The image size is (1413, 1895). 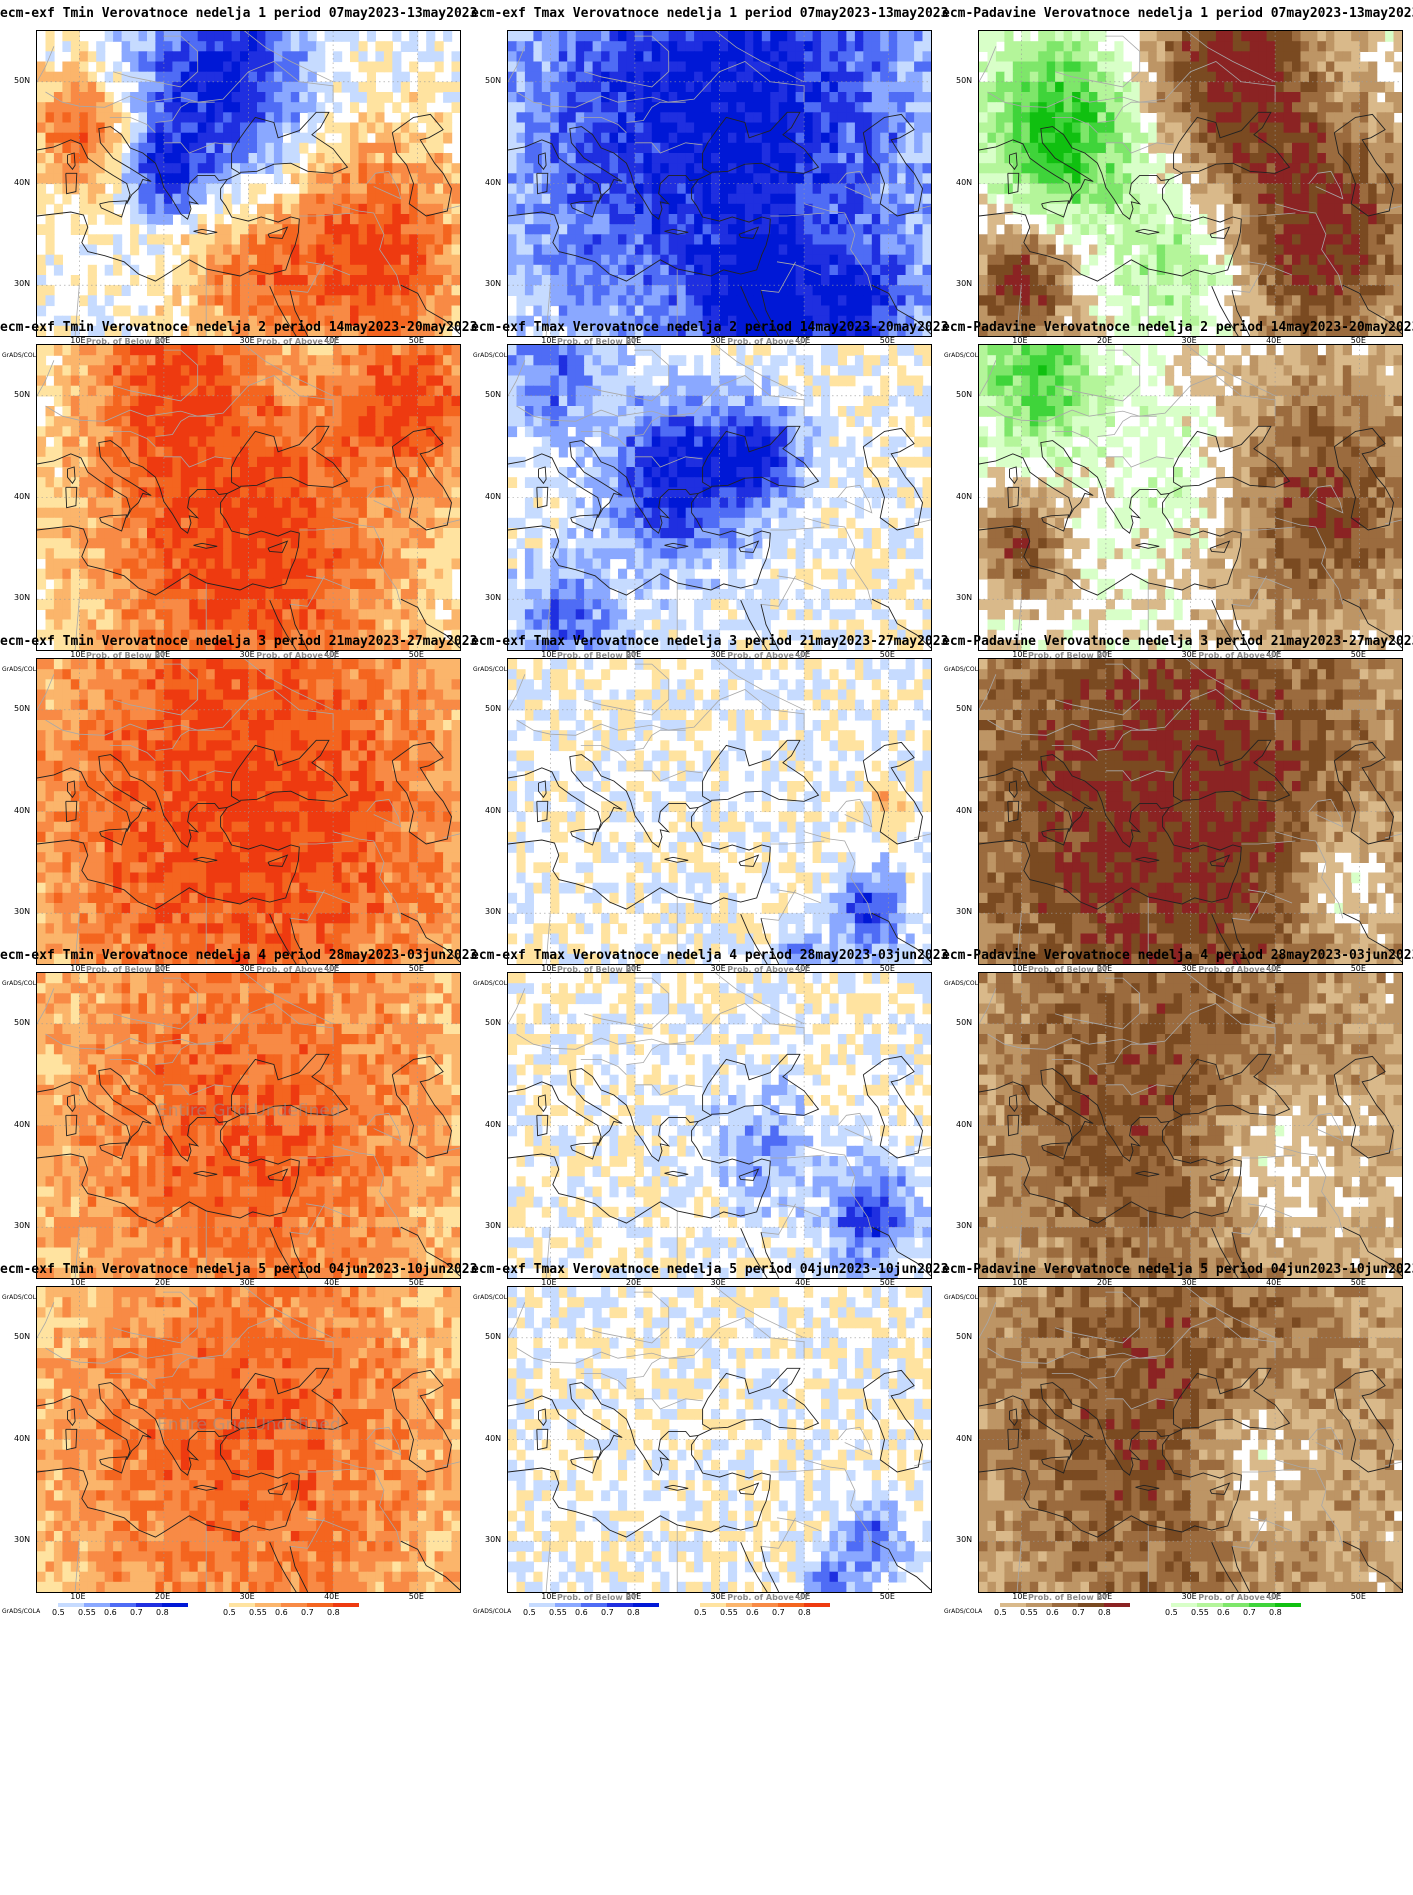 What do you see at coordinates (71, 183) in the screenshot?
I see `coastline` at bounding box center [71, 183].